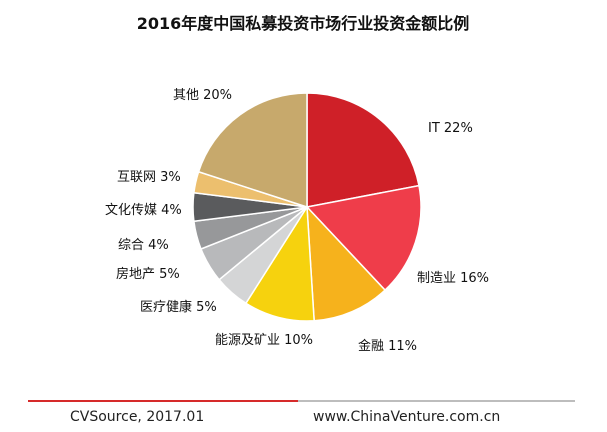 The width and height of the screenshot is (607, 432). Describe the element at coordinates (202, 95) in the screenshot. I see `slice-label-10: 其他 20%` at that location.